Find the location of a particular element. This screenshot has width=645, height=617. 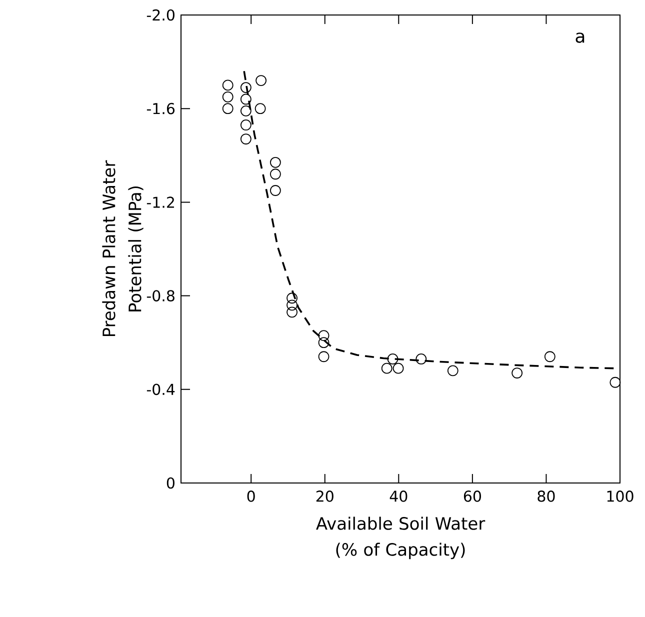

y-tick-label: -0.8 is located at coordinates (160, 296).